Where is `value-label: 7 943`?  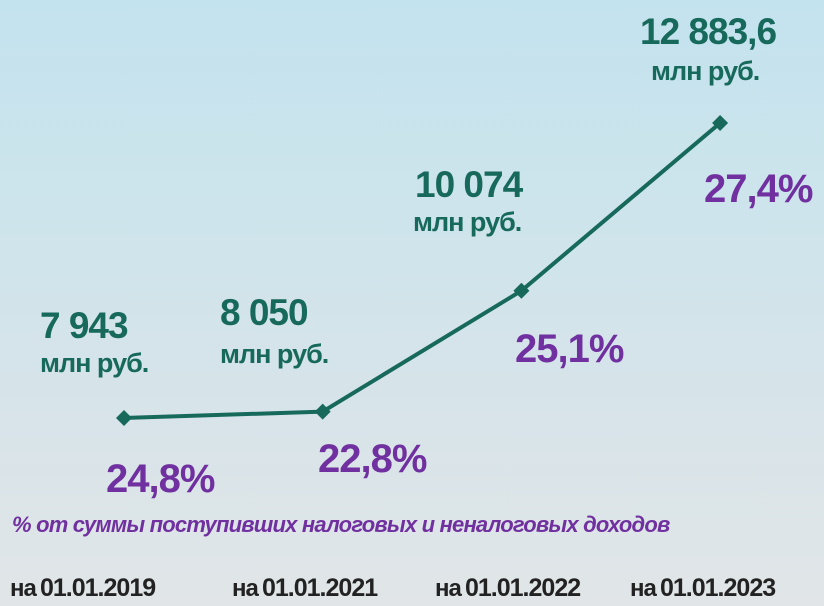 value-label: 7 943 is located at coordinates (84, 325).